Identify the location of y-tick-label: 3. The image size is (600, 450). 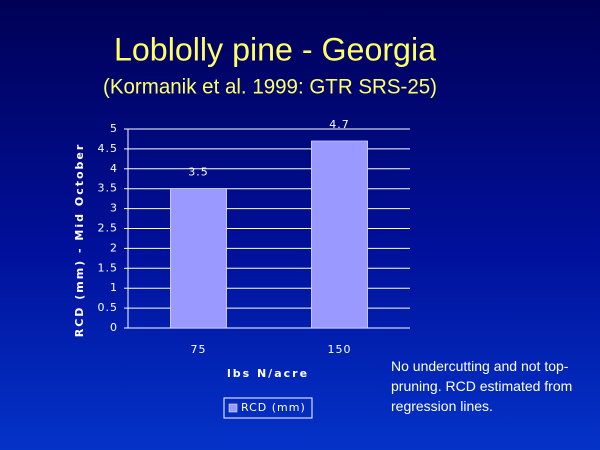
(114, 208).